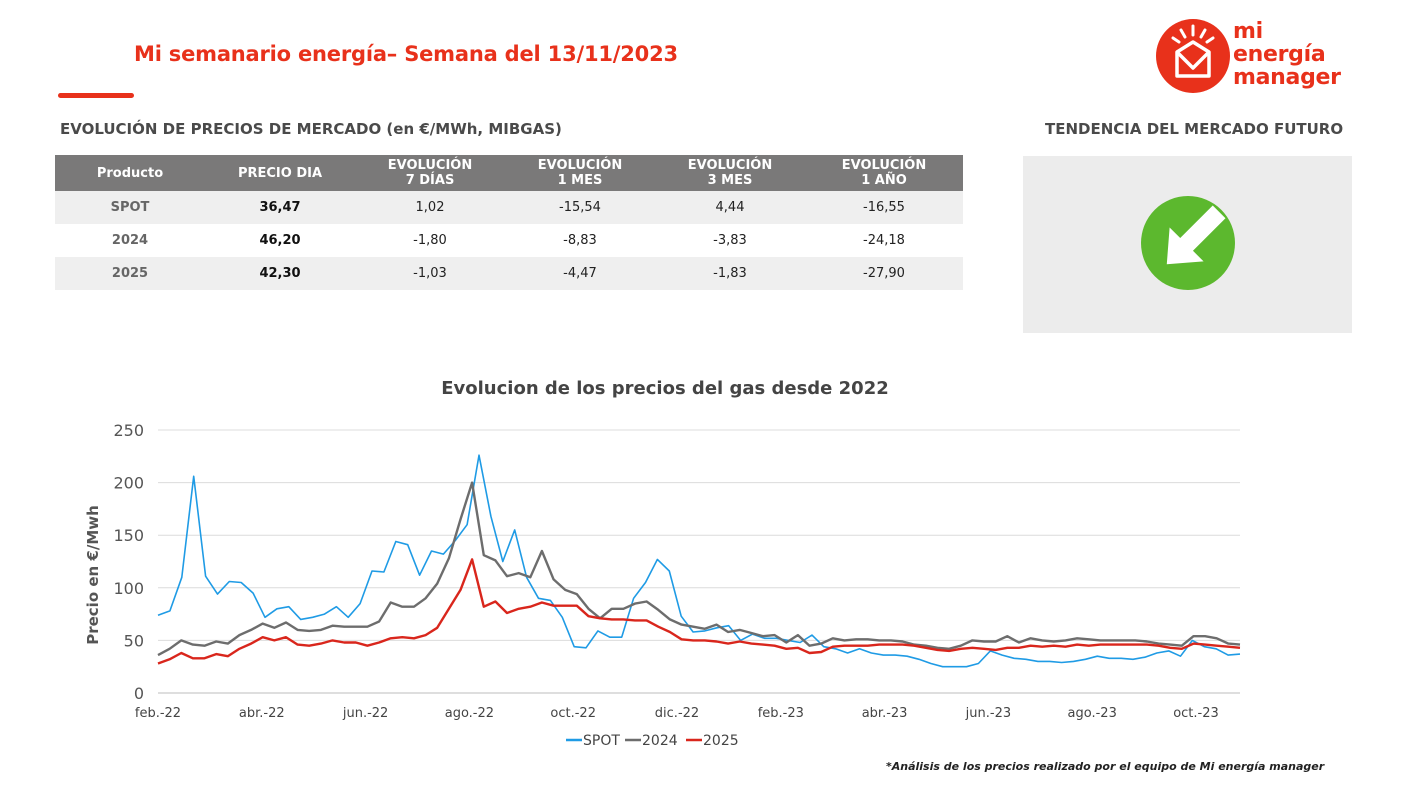  Describe the element at coordinates (730, 273) in the screenshot. I see `cell-evolution-3m: -1,83` at that location.